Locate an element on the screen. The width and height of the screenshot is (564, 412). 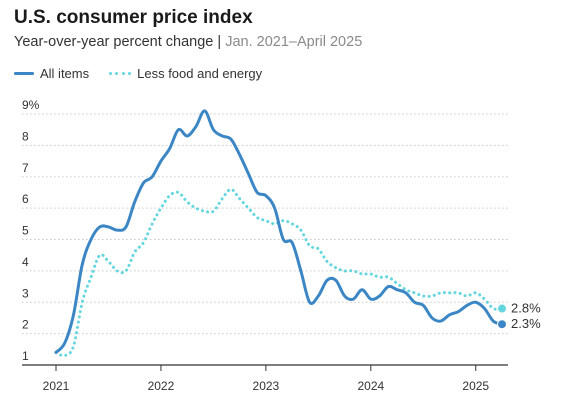
y-tick-label: 1 is located at coordinates (25, 356).